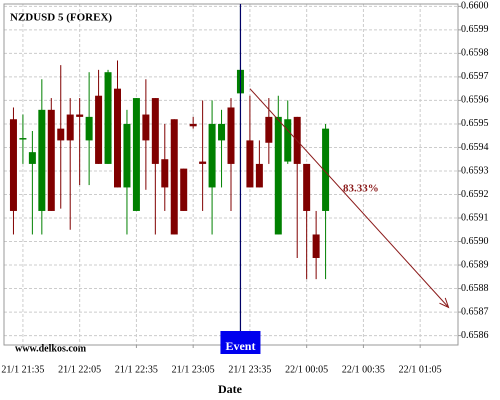  Describe the element at coordinates (240, 346) in the screenshot. I see `event-label: Event` at that location.